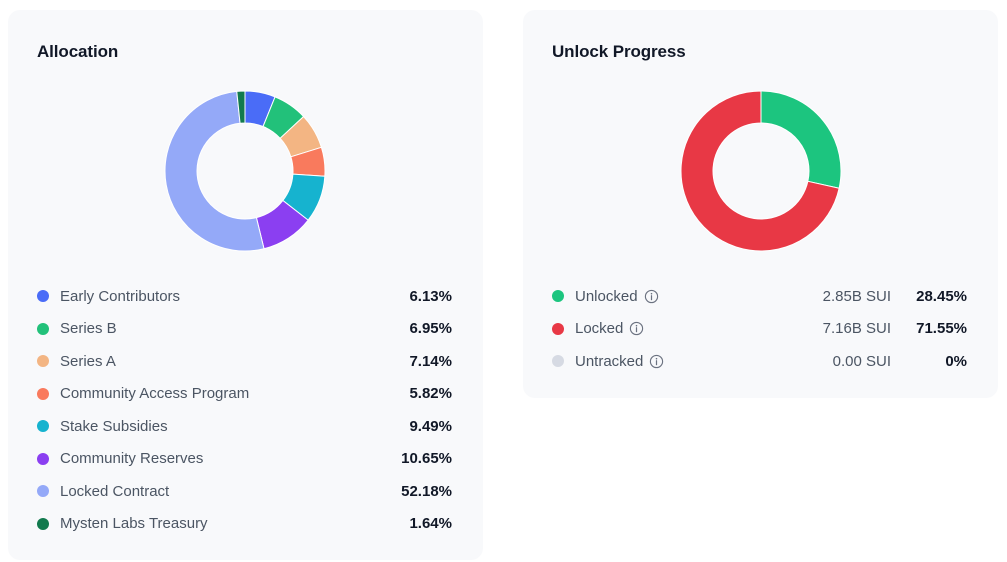  What do you see at coordinates (861, 361) in the screenshot?
I see `legend-amount: 0.00 SUI` at bounding box center [861, 361].